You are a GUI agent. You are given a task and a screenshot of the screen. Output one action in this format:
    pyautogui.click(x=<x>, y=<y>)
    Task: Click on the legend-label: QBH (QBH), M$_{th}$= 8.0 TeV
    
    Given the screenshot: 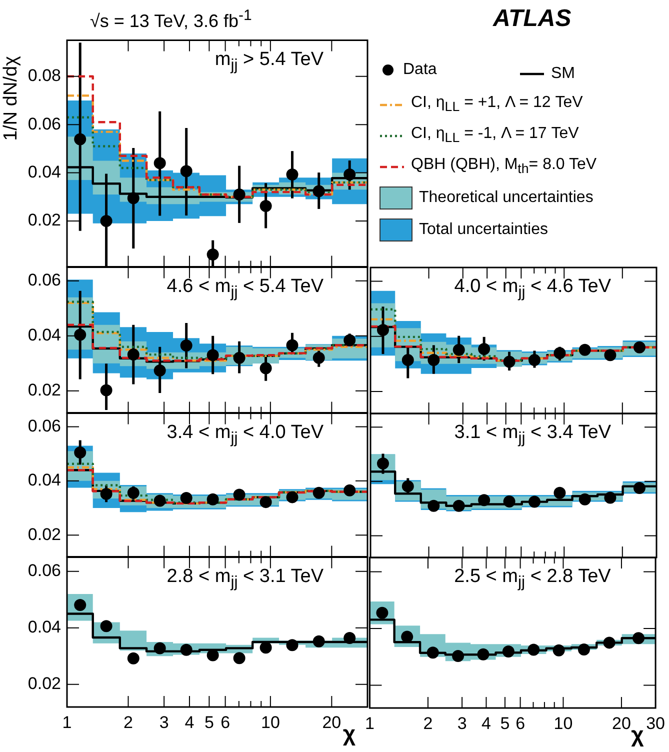 What is the action you would take?
    pyautogui.click(x=504, y=166)
    